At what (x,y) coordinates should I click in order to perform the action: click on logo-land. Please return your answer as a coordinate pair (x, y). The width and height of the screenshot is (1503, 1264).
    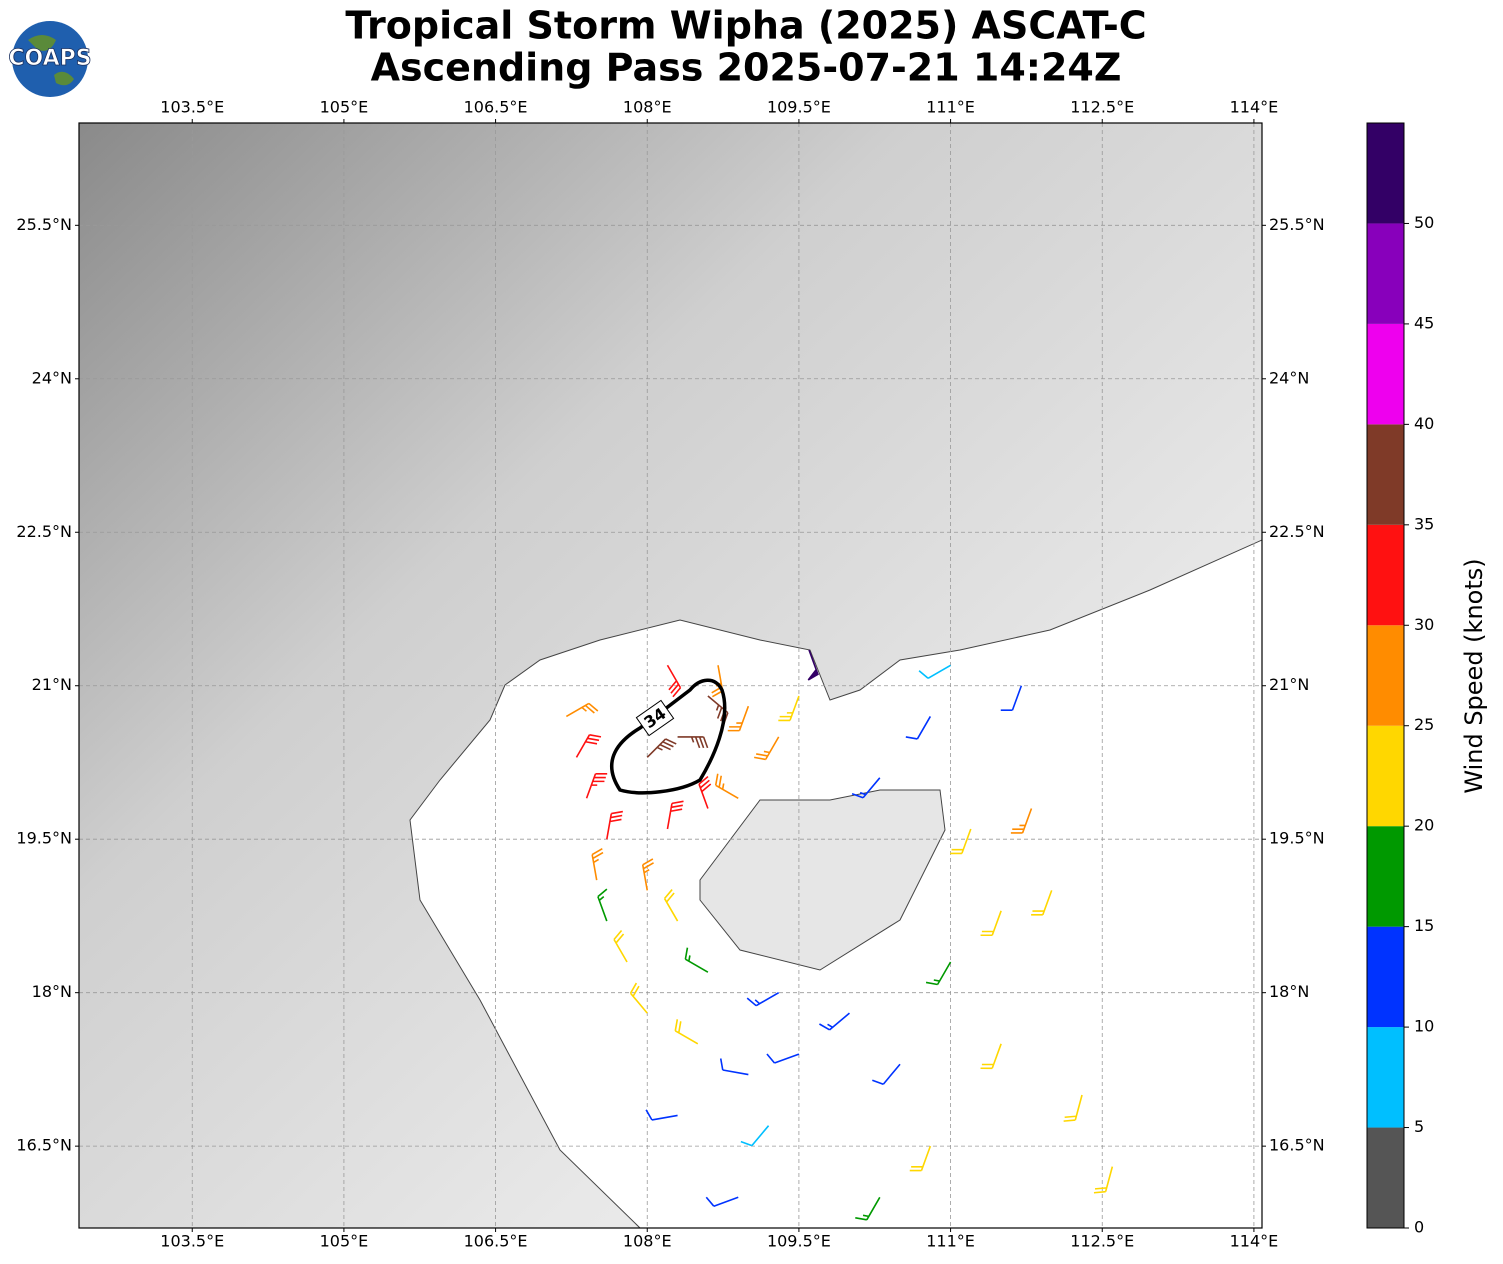
    Looking at the image, I should click on (51, 60).